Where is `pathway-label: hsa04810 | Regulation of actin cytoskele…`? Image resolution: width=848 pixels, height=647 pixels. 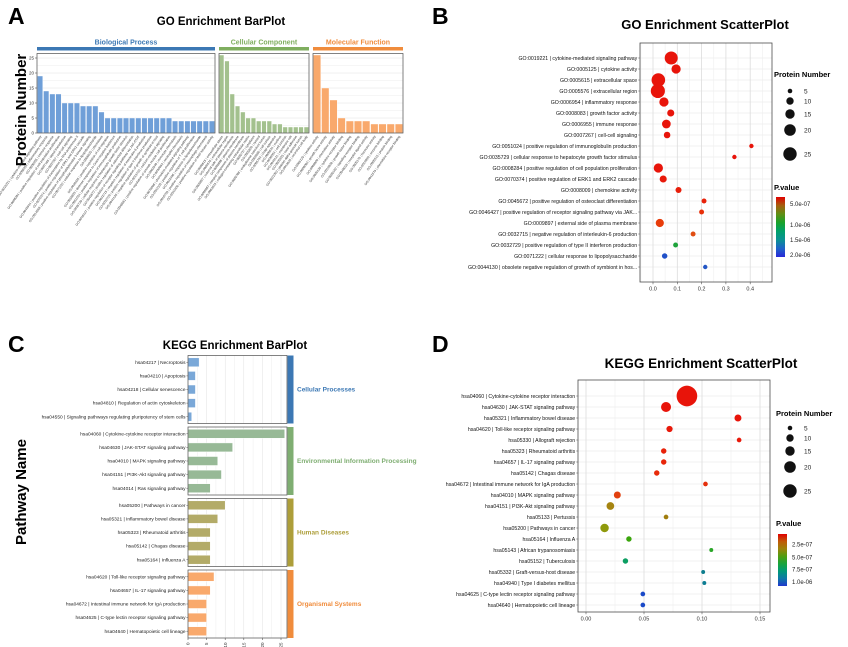 pathway-label: hsa04810 | Regulation of actin cytoskele… is located at coordinates (139, 404).